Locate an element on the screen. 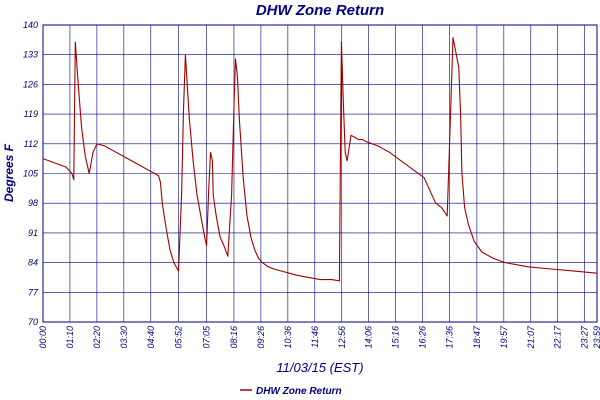 The image size is (600, 400). y-tick-label: 105 is located at coordinates (31, 174).